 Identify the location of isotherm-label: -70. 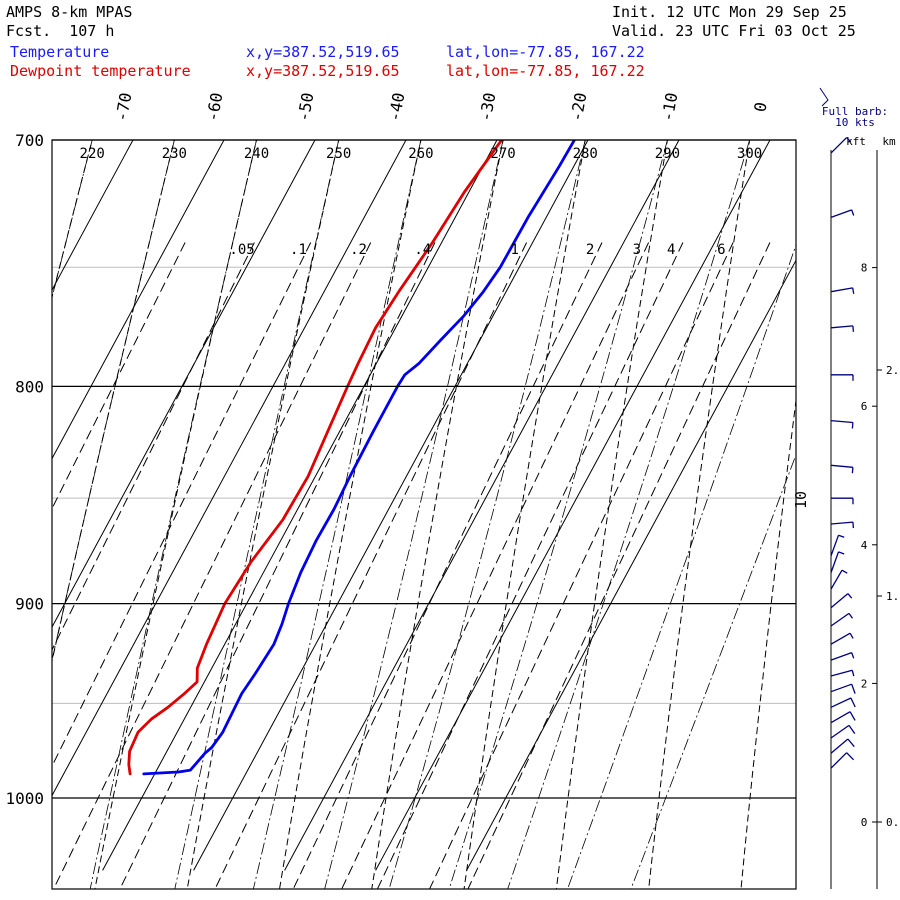
(124, 107).